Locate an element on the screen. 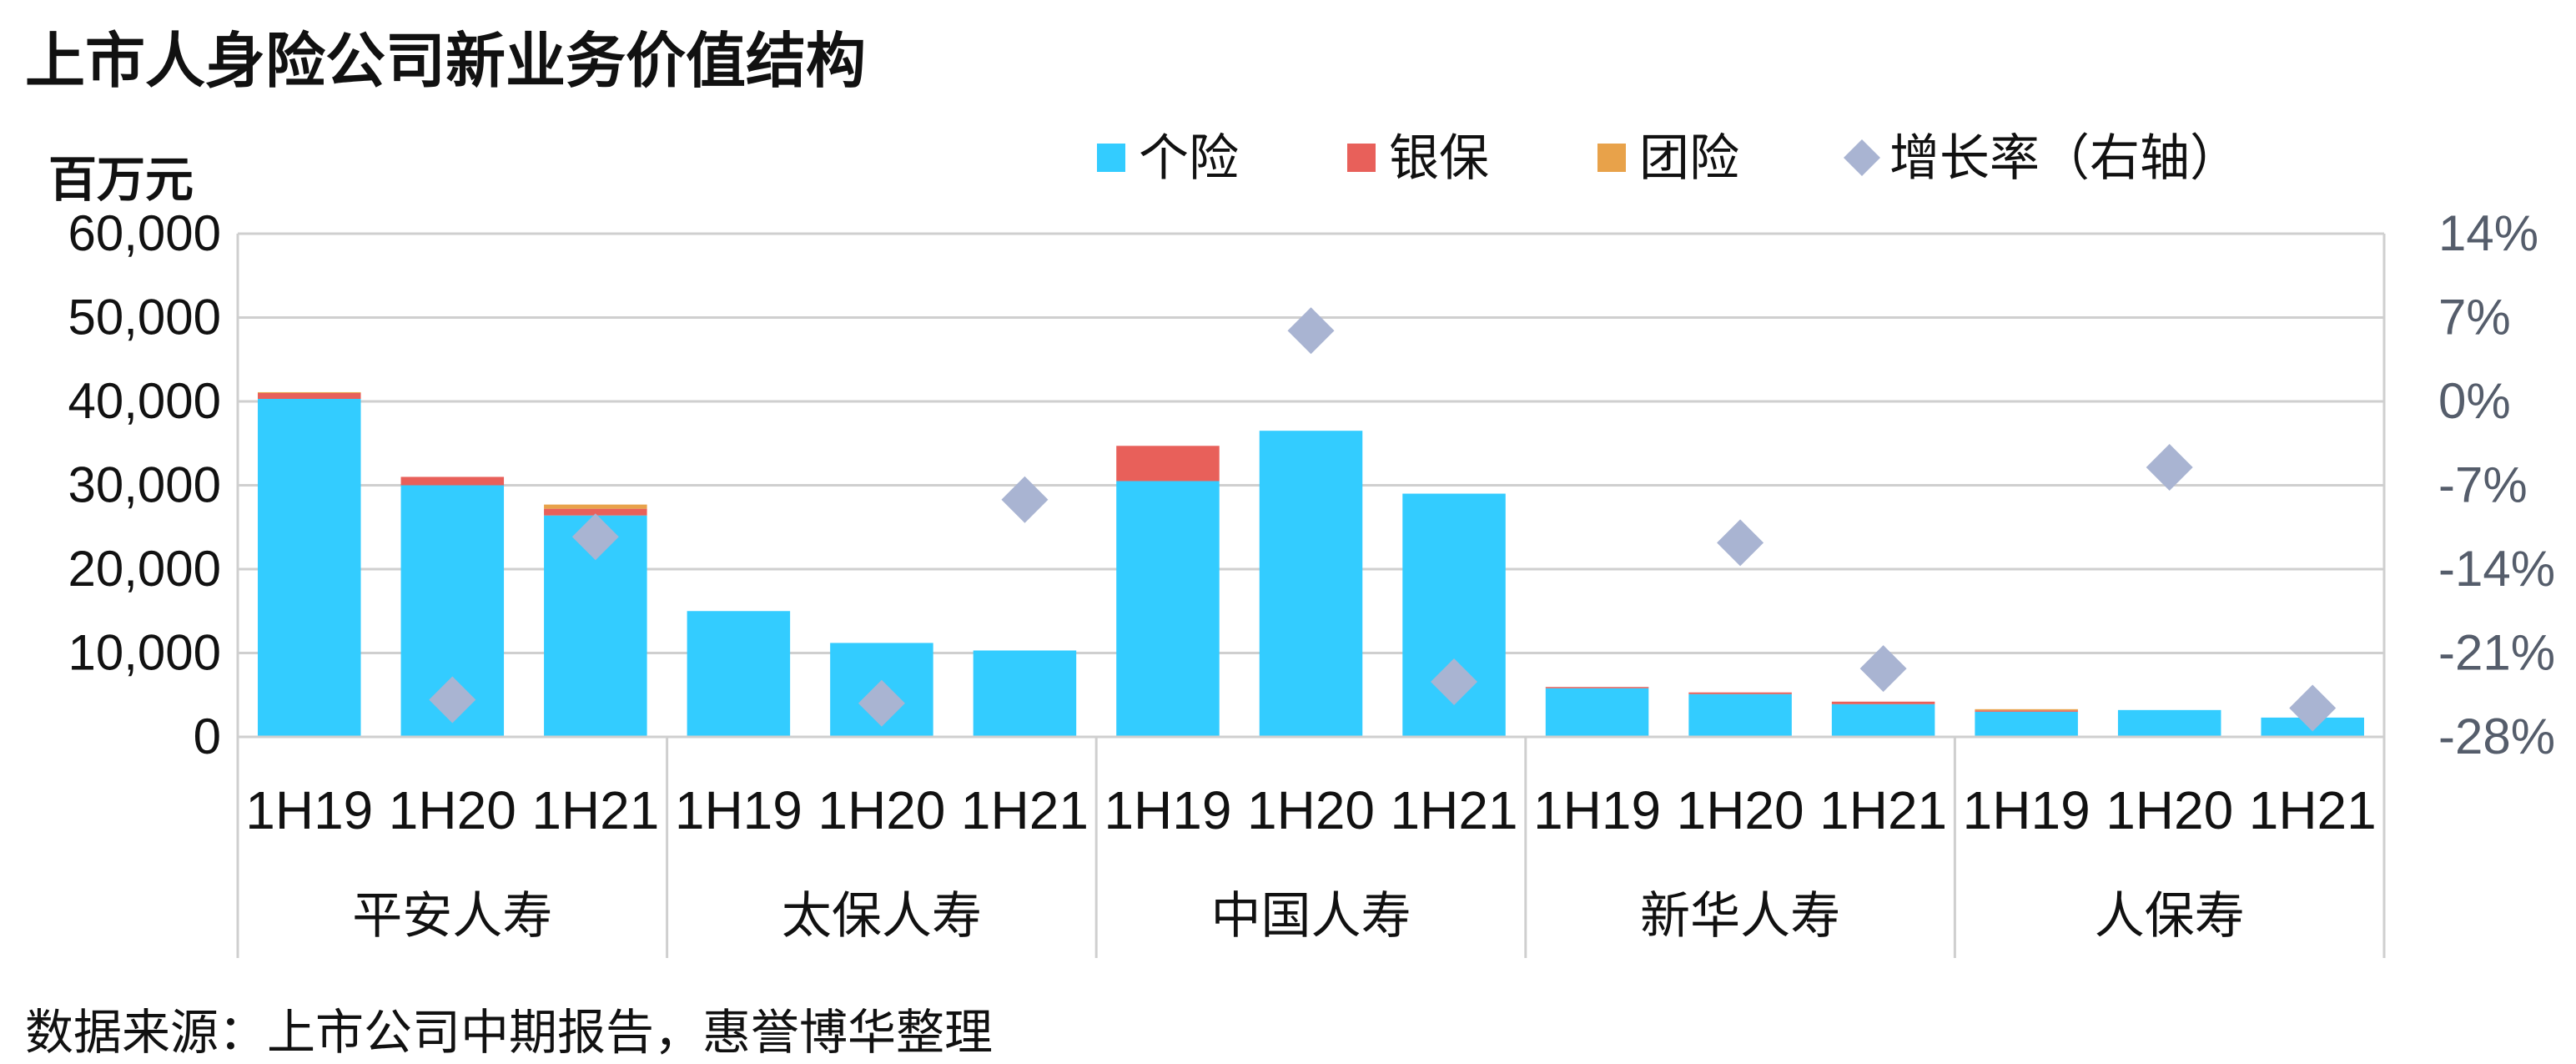  y2-tick-label: -21% is located at coordinates (2496, 653).